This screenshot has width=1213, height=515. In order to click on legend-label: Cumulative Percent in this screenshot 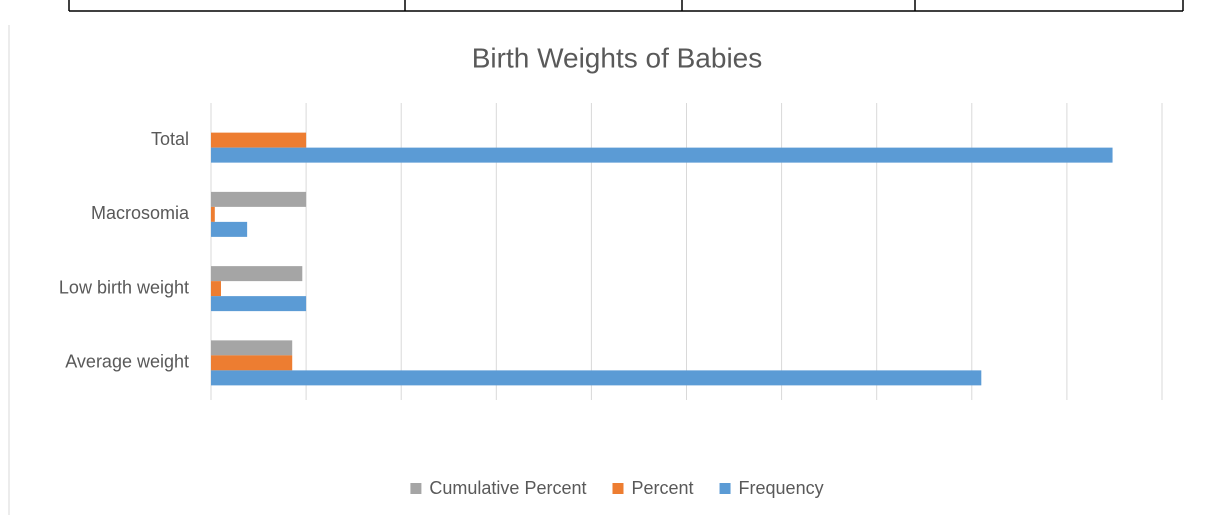, I will do `click(507, 488)`.